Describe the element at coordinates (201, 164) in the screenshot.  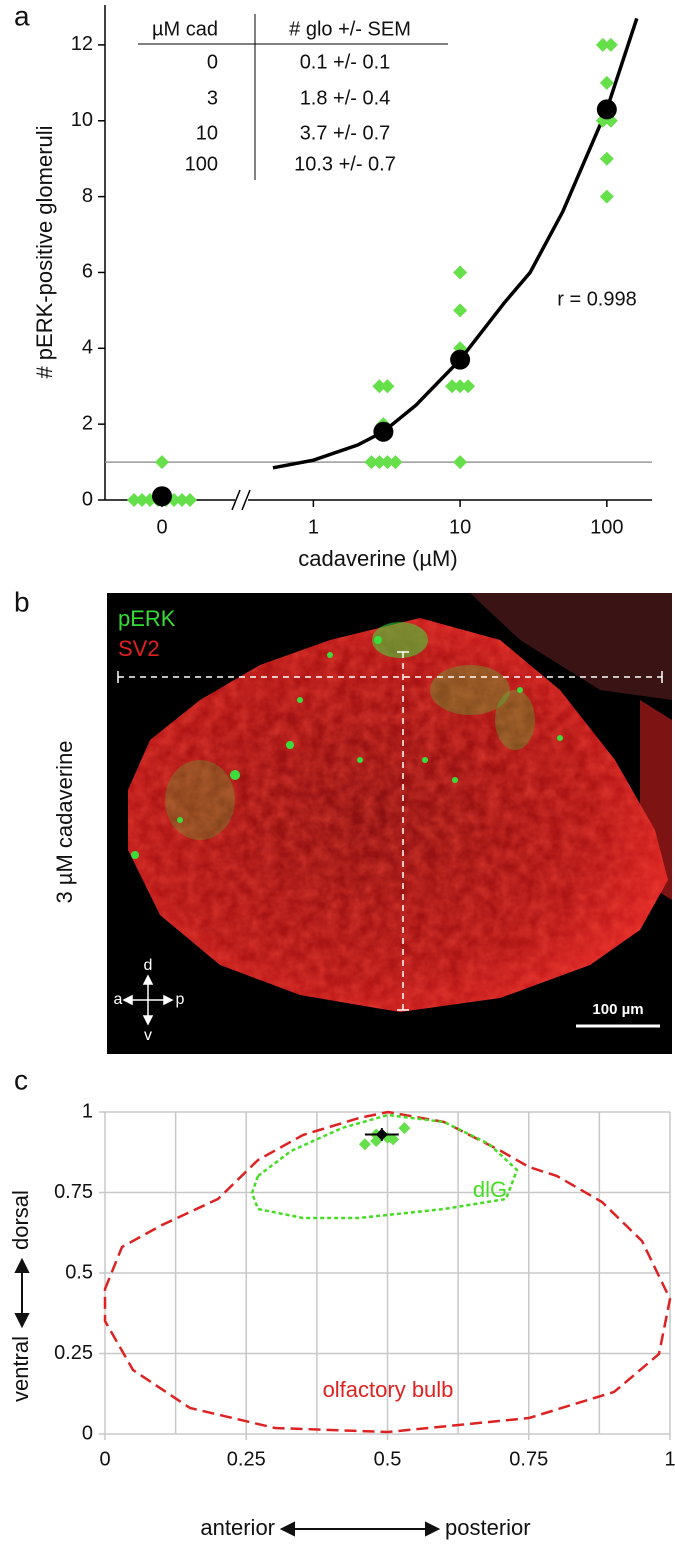
I see `table-cell: 100` at that location.